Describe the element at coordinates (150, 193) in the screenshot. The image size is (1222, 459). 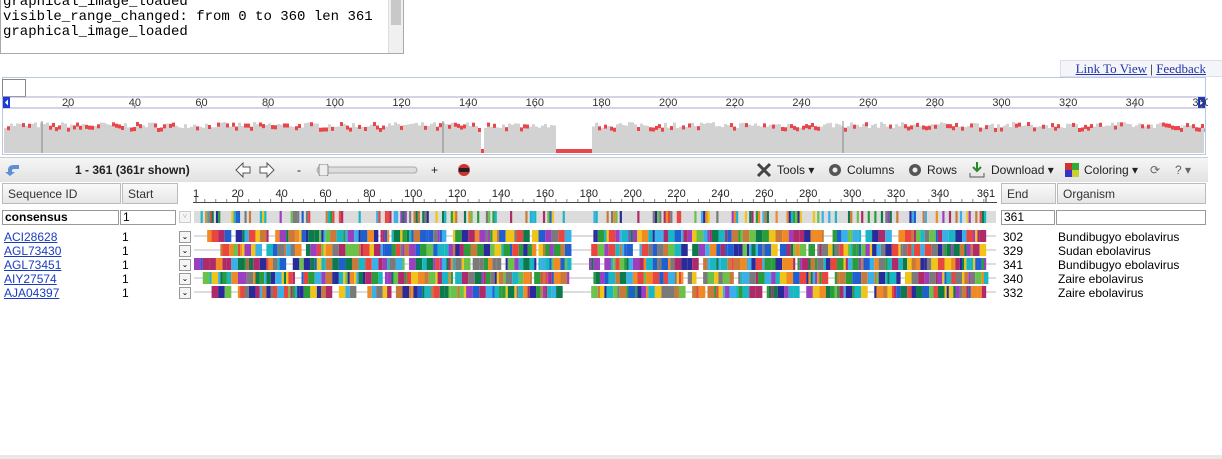
I see `header-start: Start` at that location.